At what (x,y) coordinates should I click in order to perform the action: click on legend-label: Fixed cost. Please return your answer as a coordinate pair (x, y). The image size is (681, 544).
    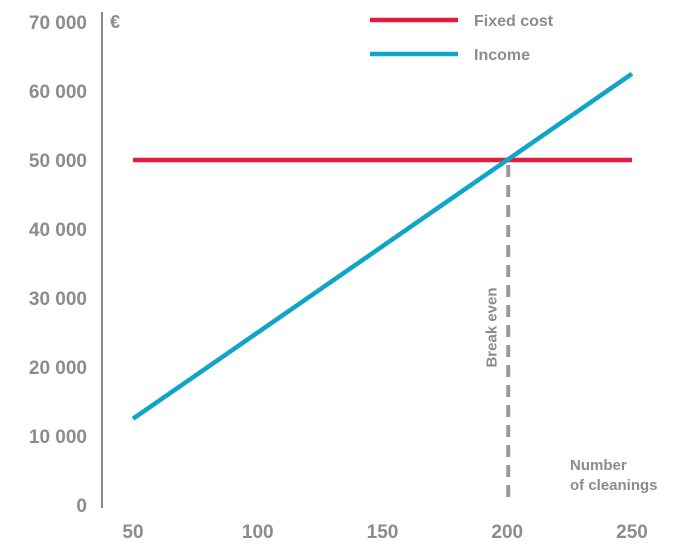
    Looking at the image, I should click on (514, 21).